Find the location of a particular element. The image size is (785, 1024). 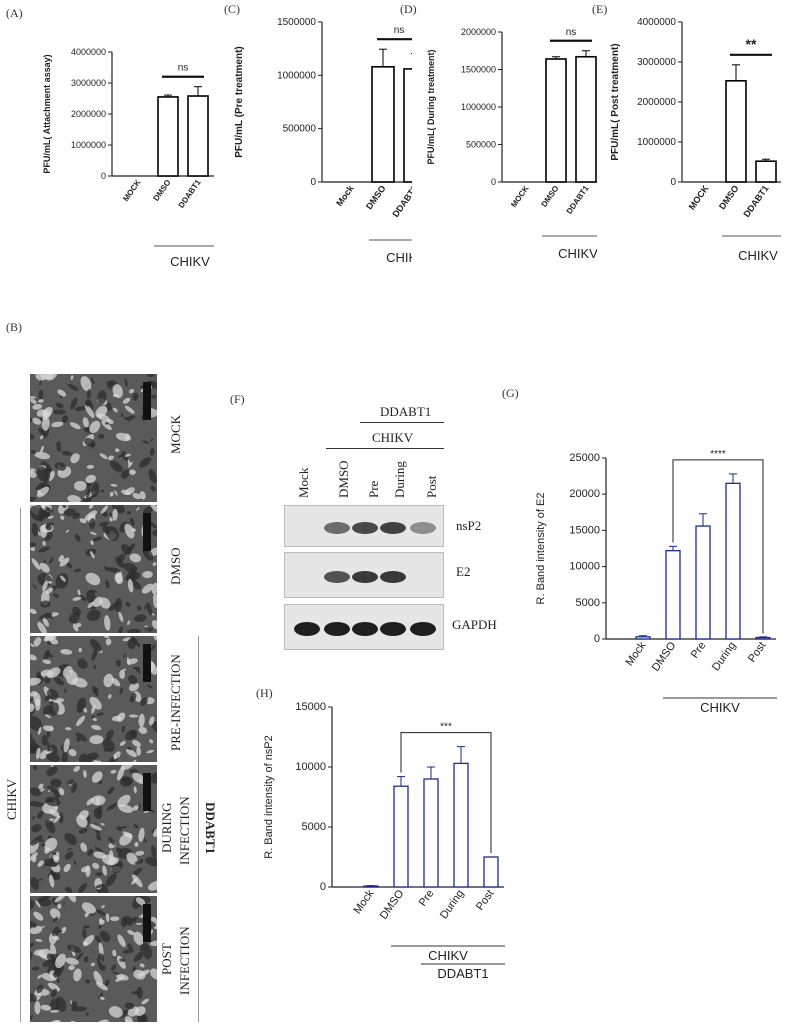

x-tick-label: DDABT1 is located at coordinates (401, 201).